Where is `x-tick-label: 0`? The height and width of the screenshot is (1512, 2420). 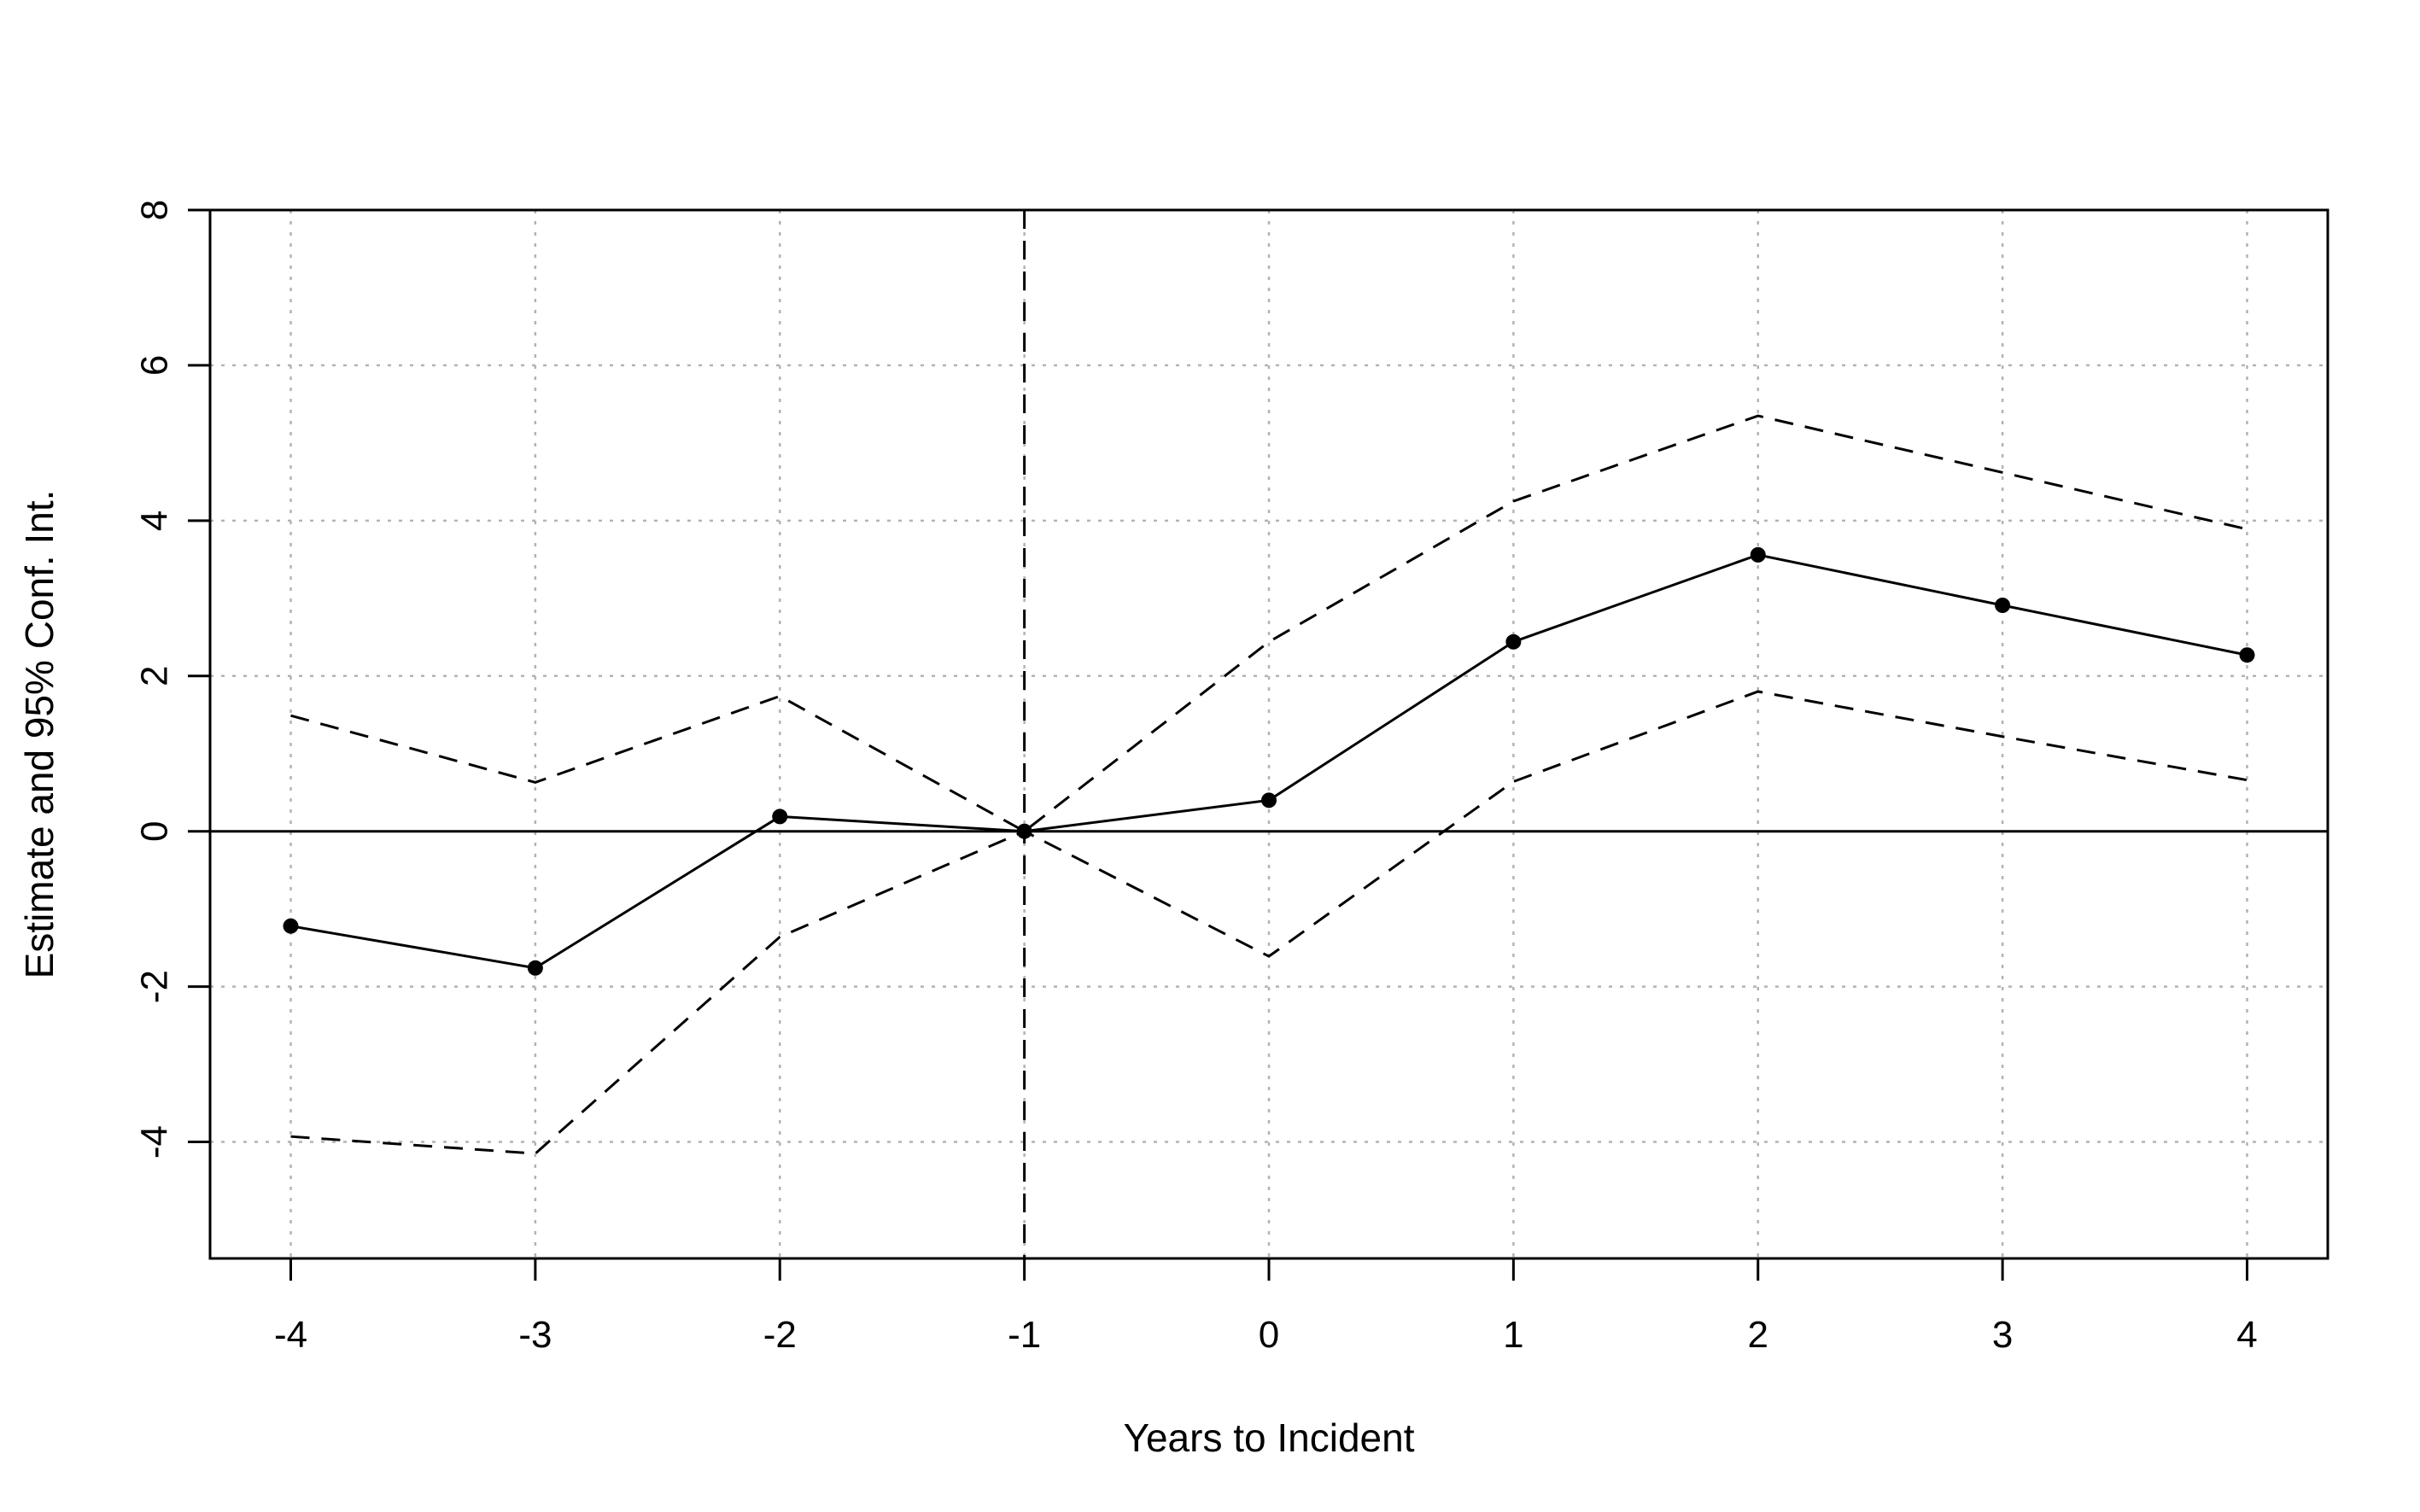 x-tick-label: 0 is located at coordinates (1269, 1335).